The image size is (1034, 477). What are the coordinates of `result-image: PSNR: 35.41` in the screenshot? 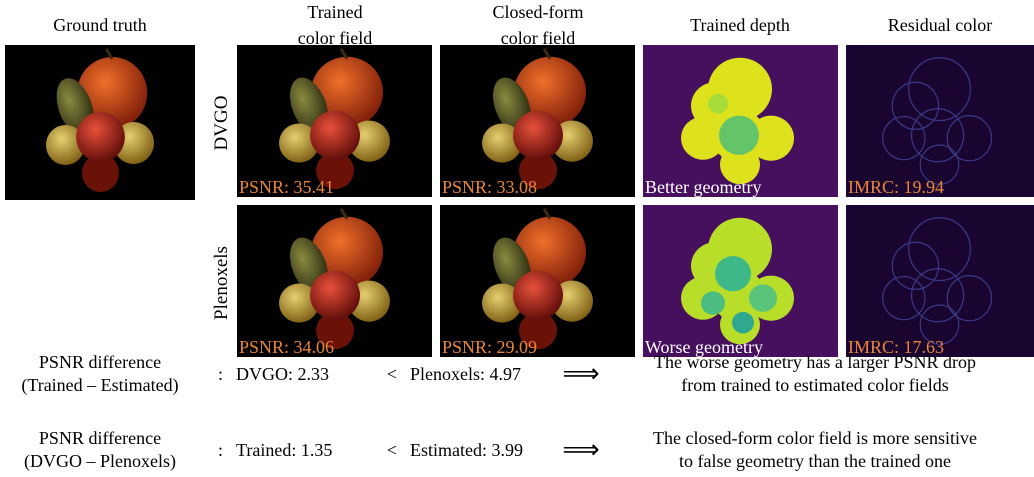 It's located at (334, 121).